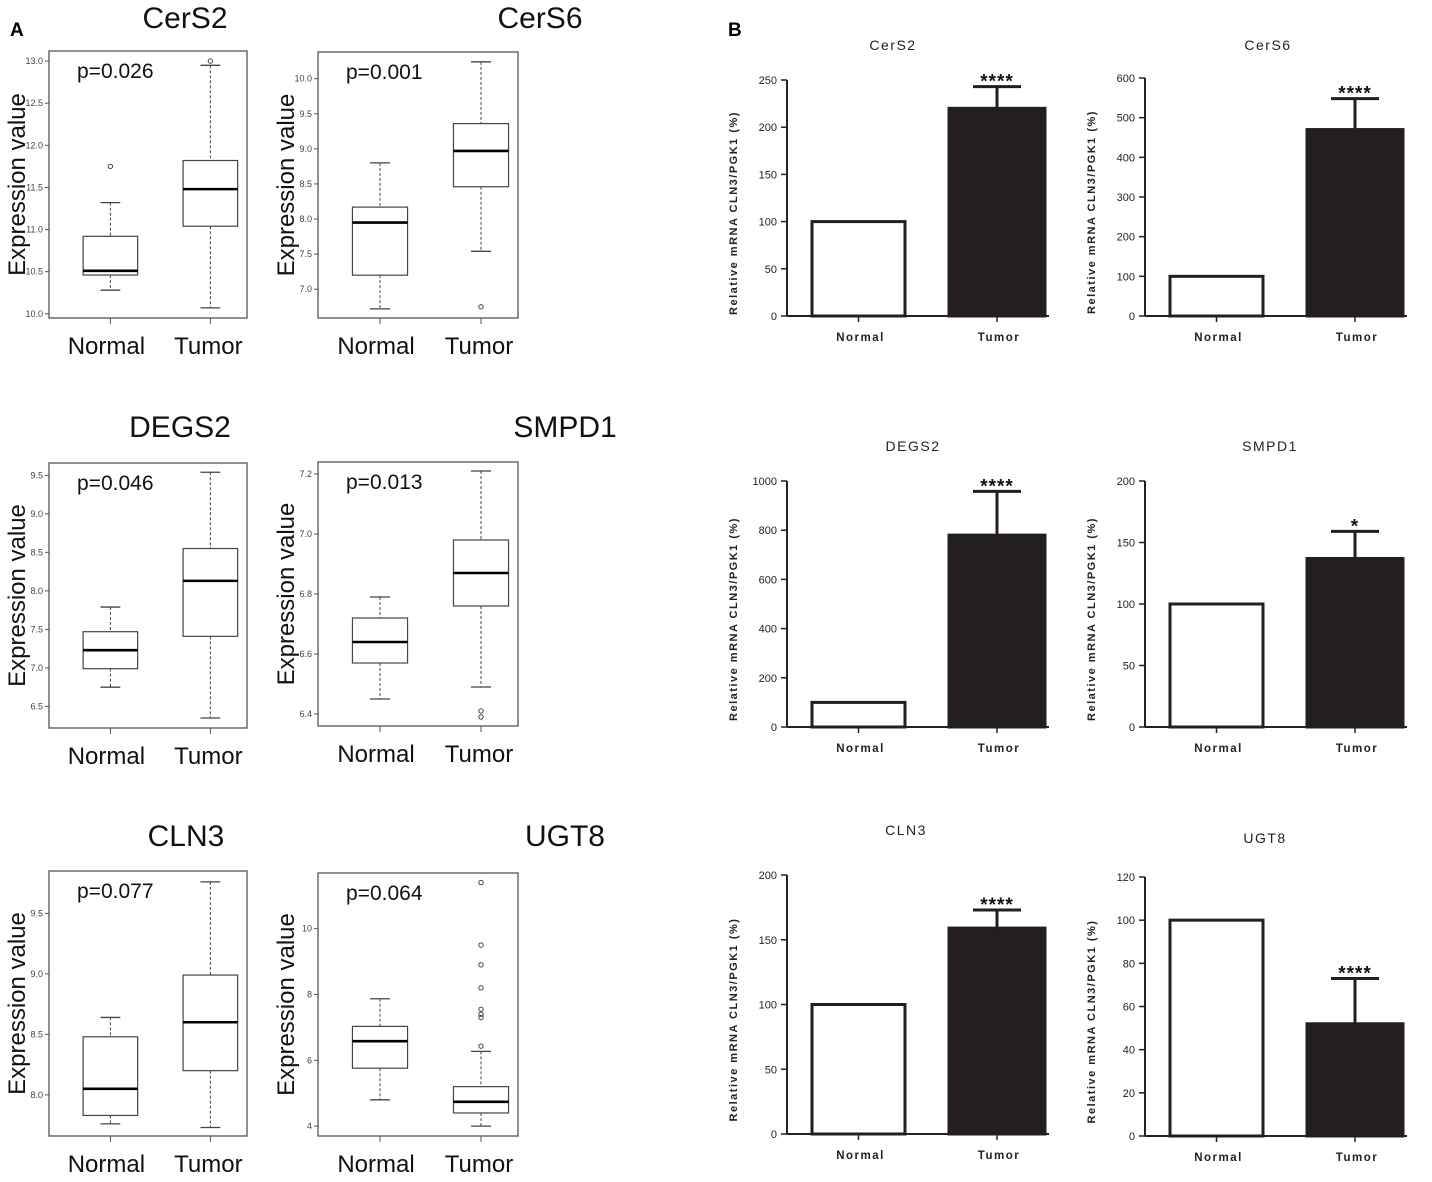 The width and height of the screenshot is (1432, 1182). Describe the element at coordinates (1129, 1008) in the screenshot. I see `y-tick-label: 60` at that location.